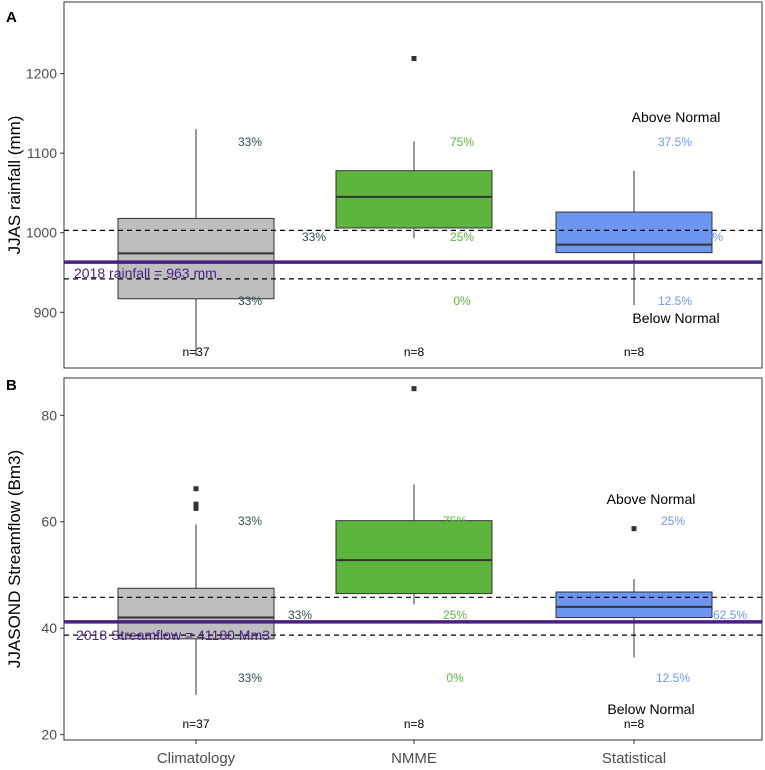  What do you see at coordinates (49, 415) in the screenshot?
I see `y-tick-label: 80` at bounding box center [49, 415].